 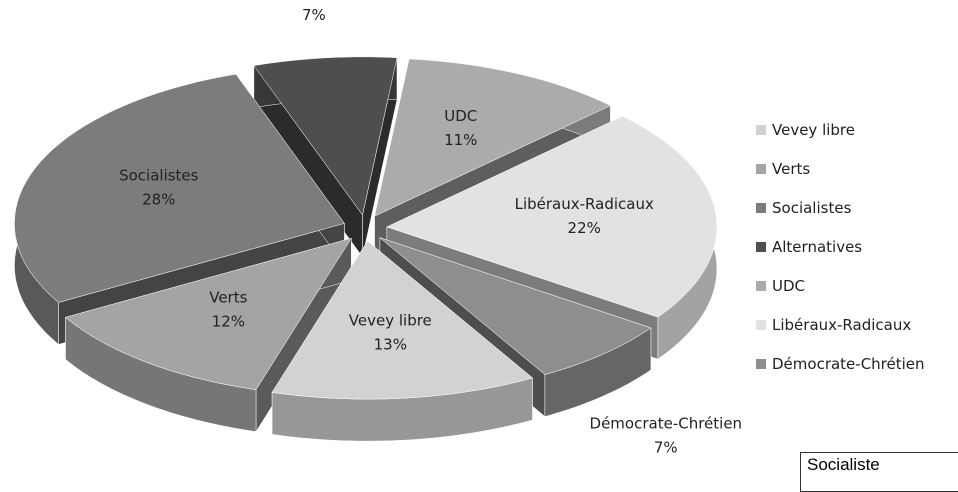 I want to click on legend-label: Verts, so click(x=791, y=169).